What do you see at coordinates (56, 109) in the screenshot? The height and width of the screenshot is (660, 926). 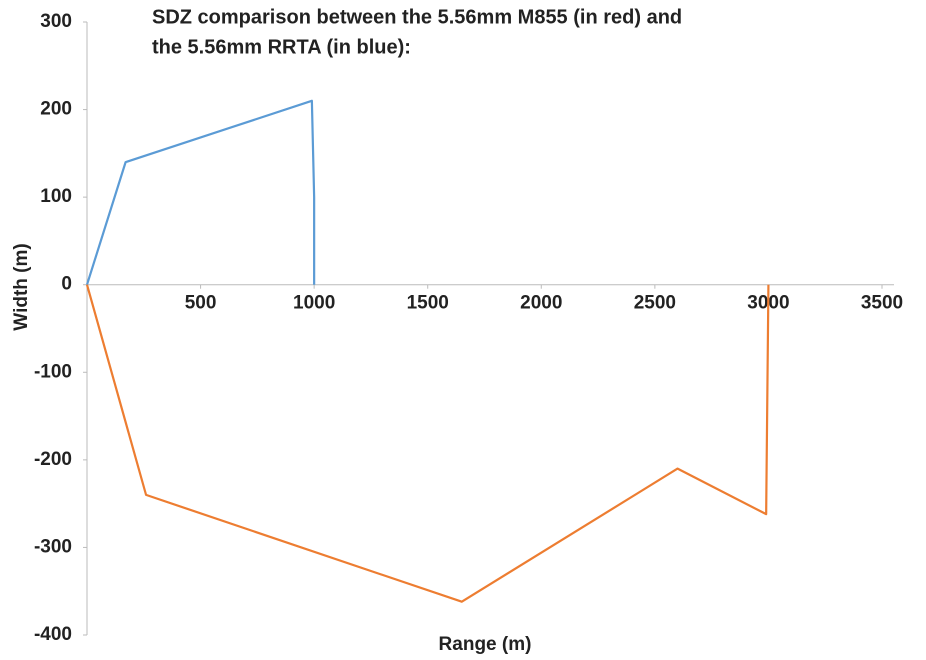 I see `y-tick-label: 200` at bounding box center [56, 109].